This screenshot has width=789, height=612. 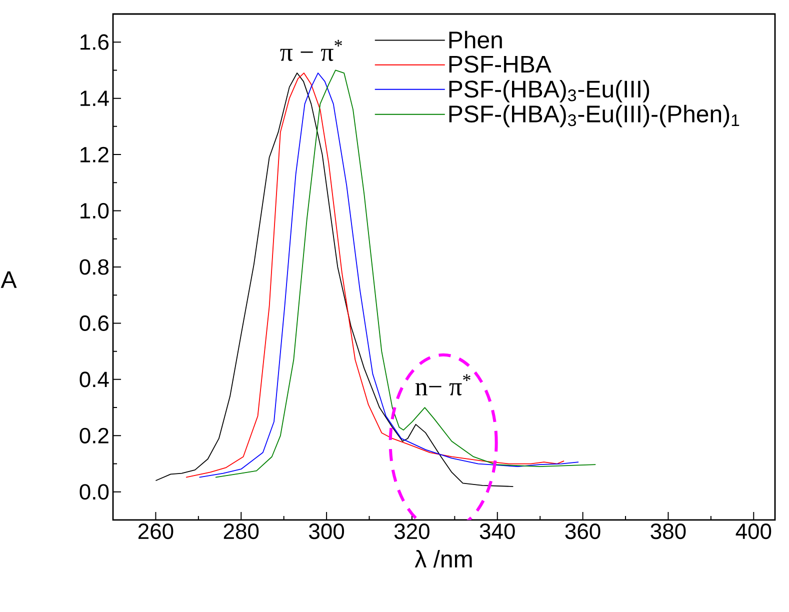 I want to click on legend-label: PSF-HBA, so click(x=500, y=64).